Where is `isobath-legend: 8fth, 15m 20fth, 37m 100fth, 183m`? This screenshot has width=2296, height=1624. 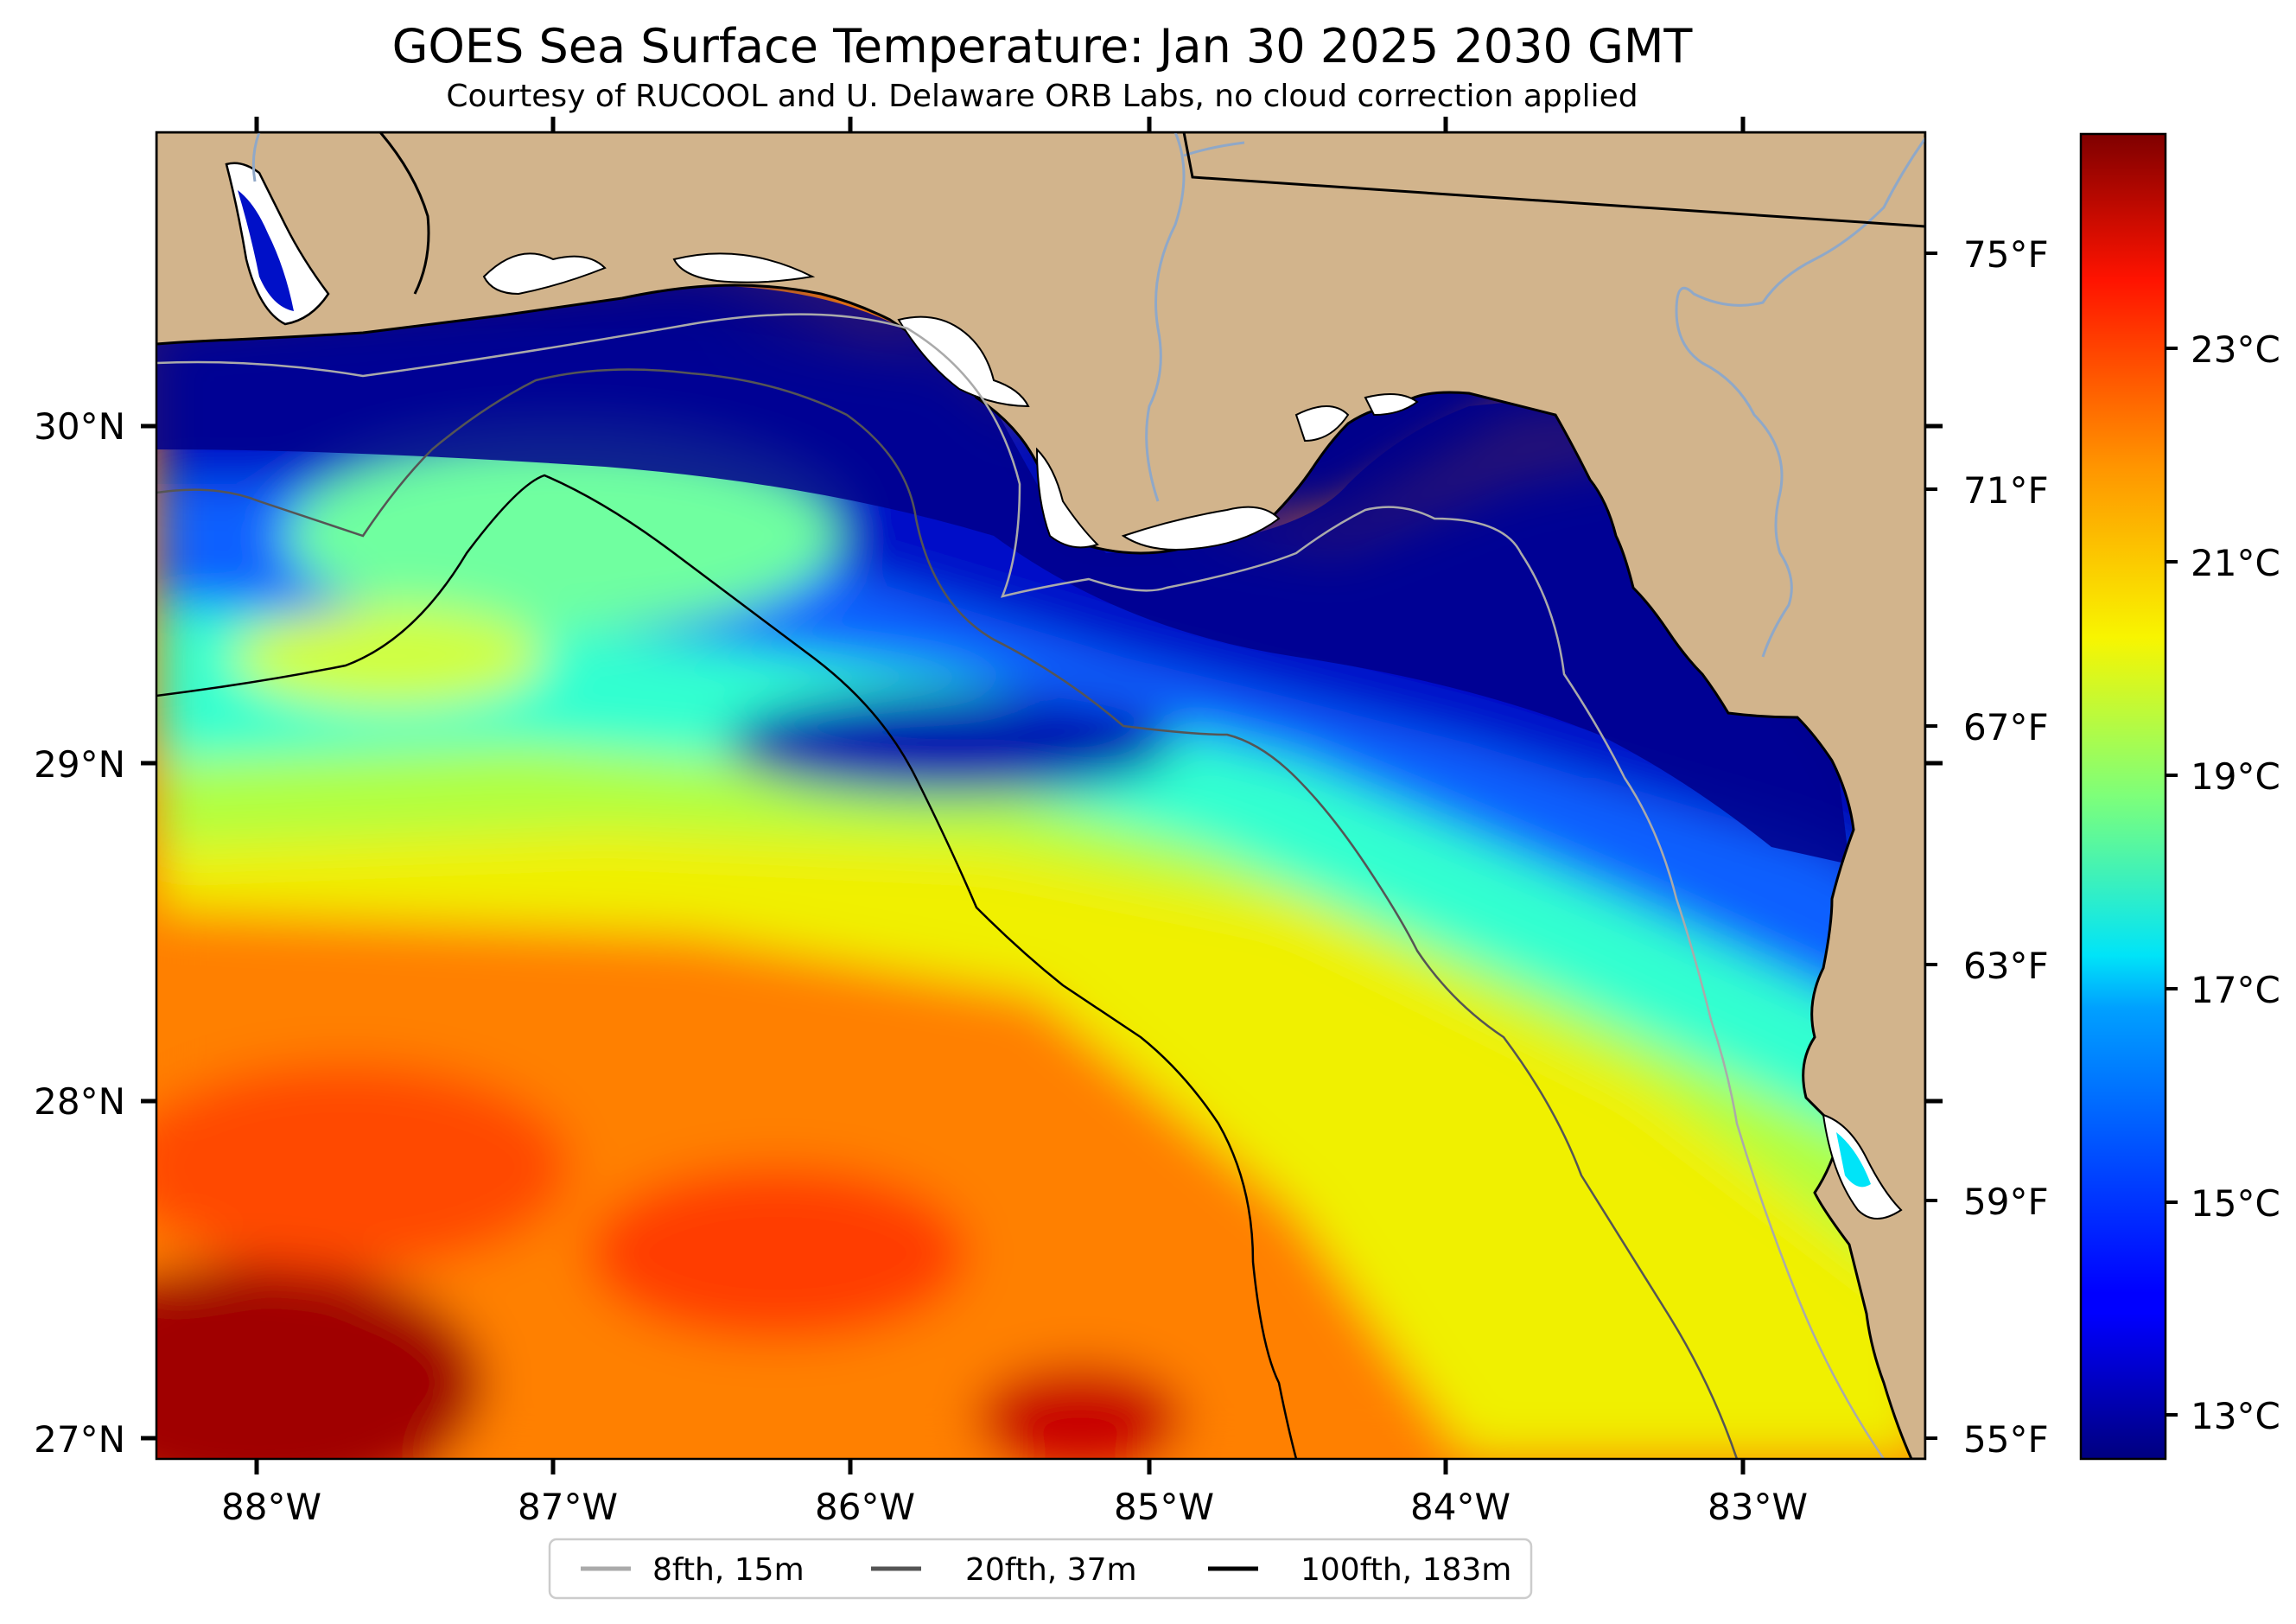
isobath-legend: 8fth, 15m 20fth, 37m 100fth, 183m is located at coordinates (1040, 1569).